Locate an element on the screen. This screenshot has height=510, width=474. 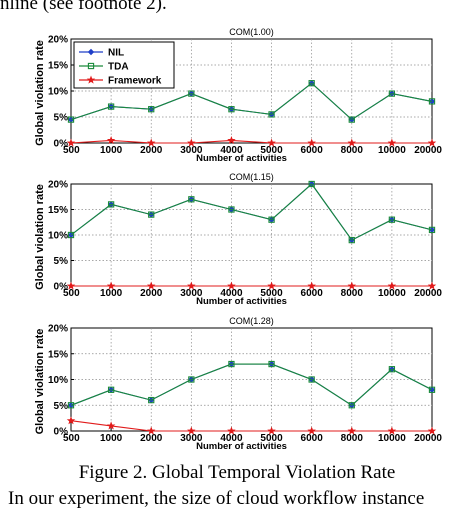
nil-marker is located at coordinates (91, 52).